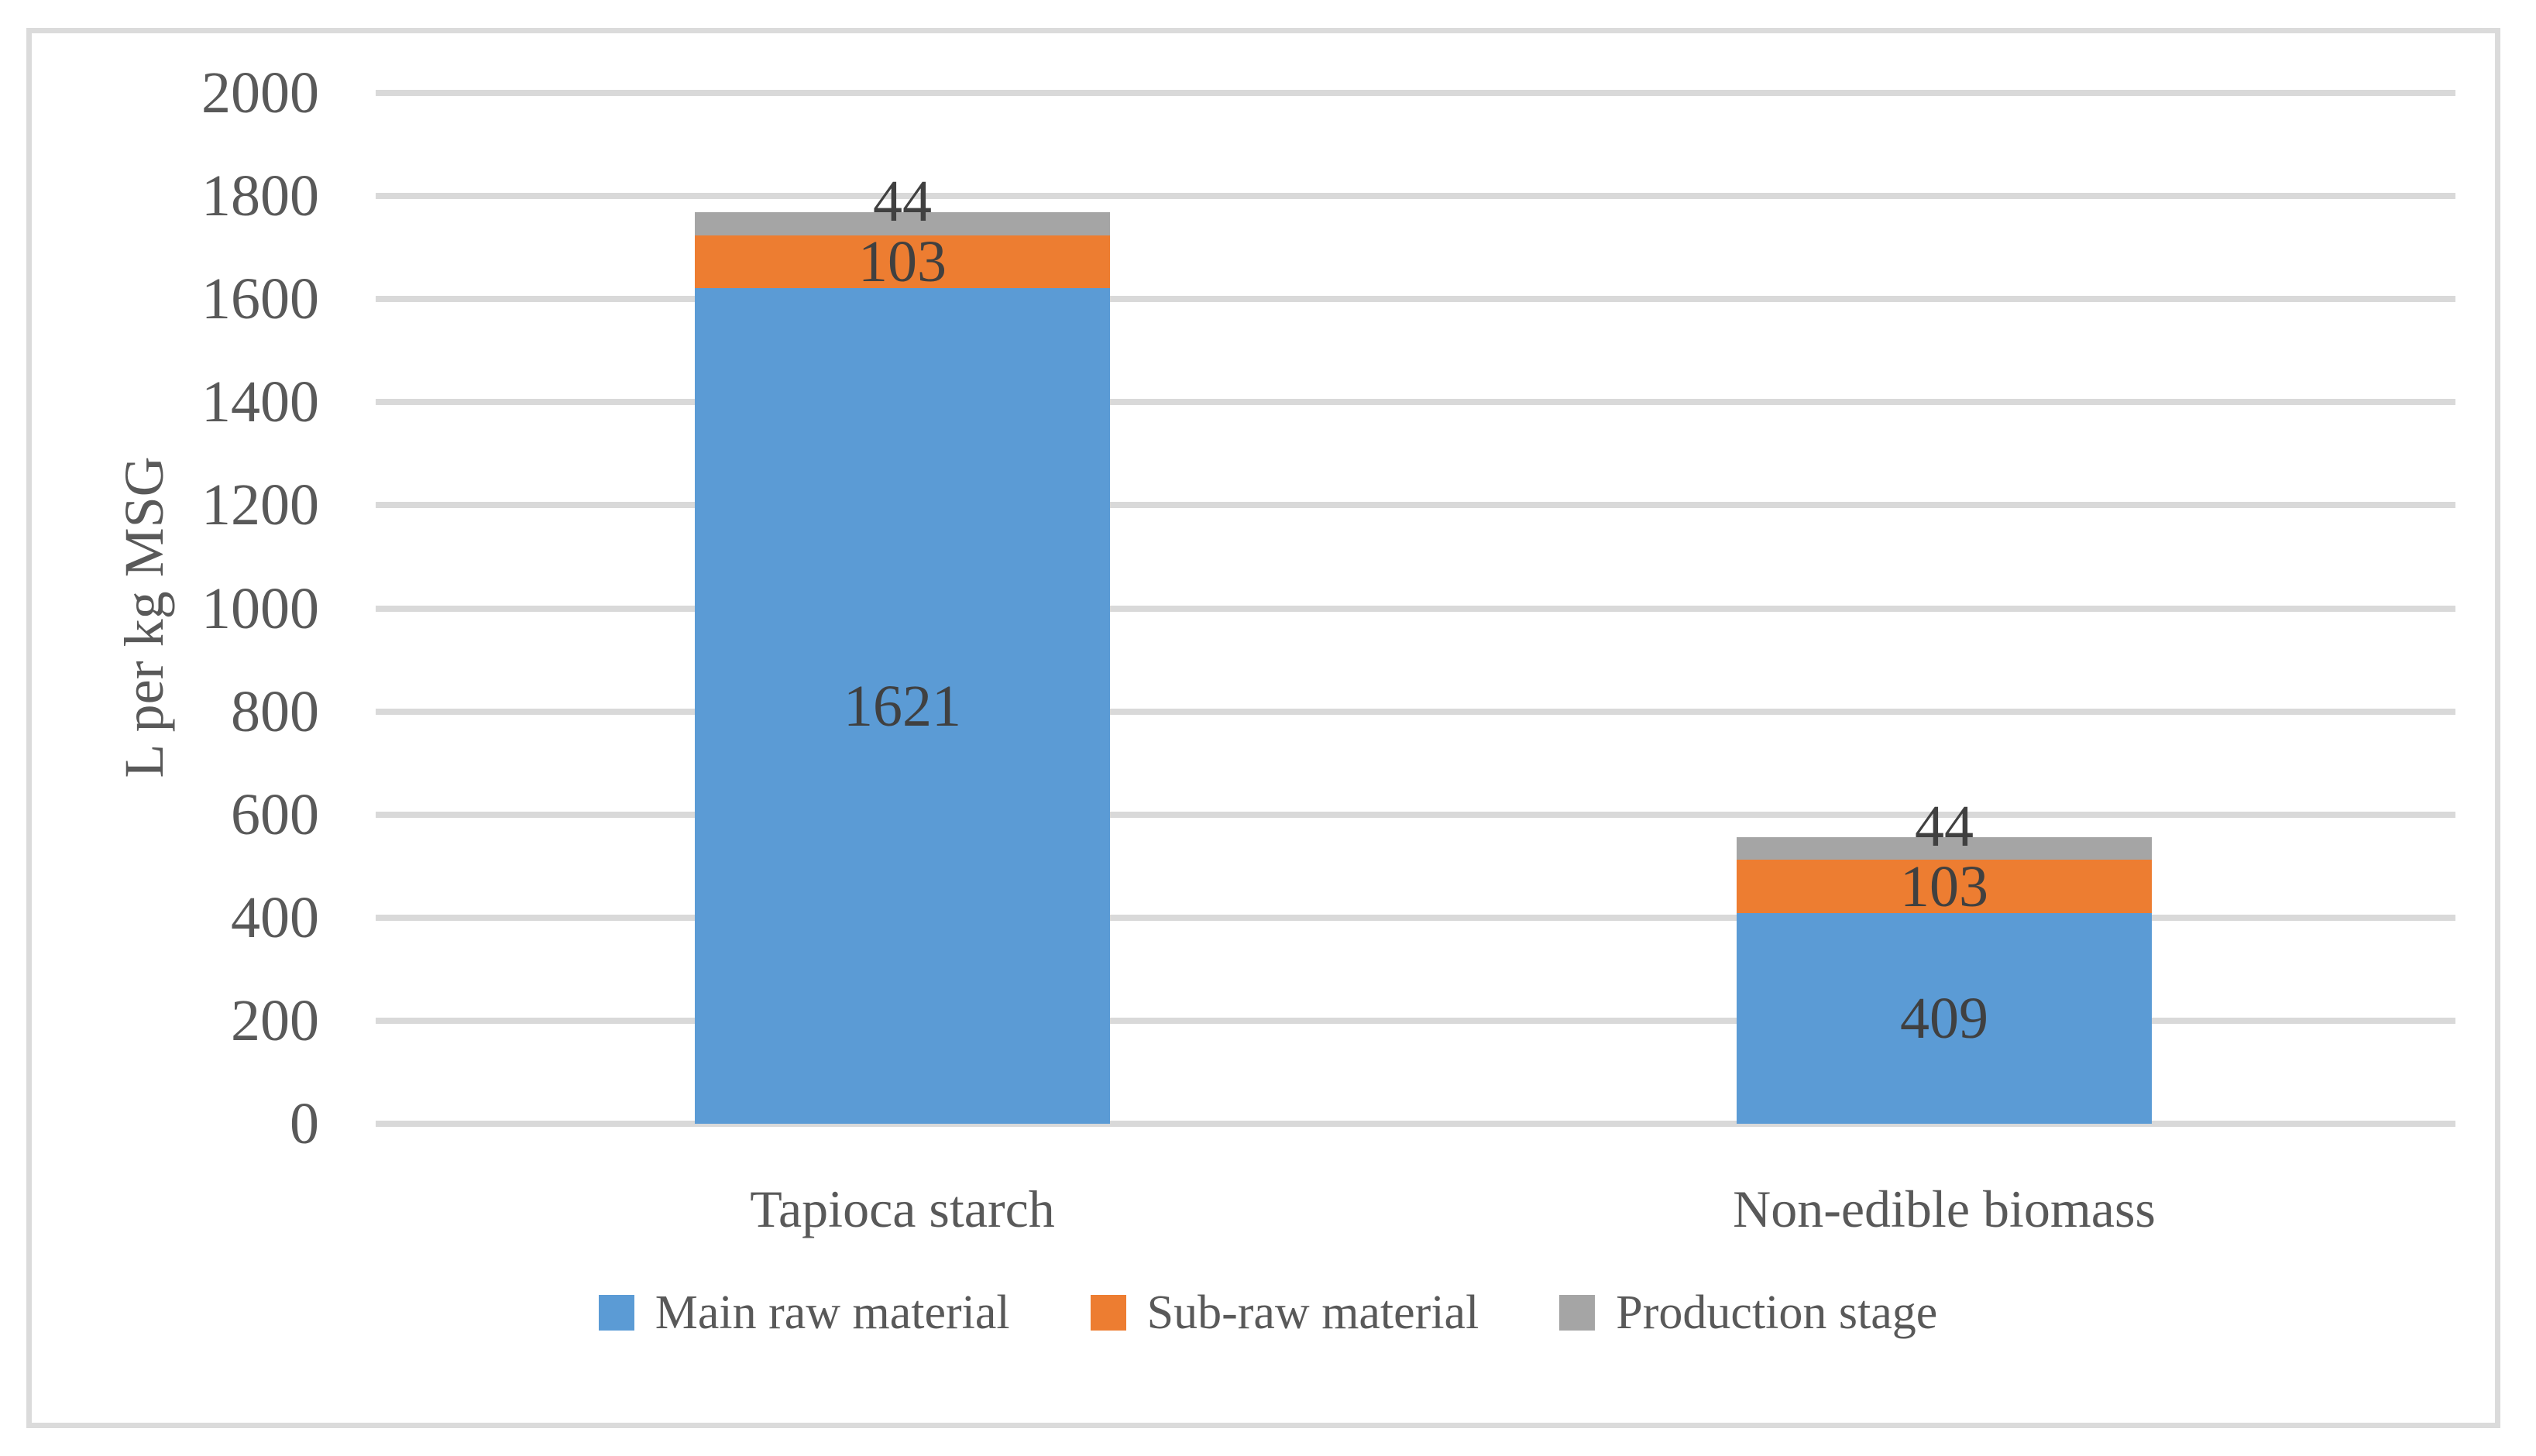 This screenshot has width=2536, height=1456. I want to click on legend-item-sub-raw-material: Sub-raw material, so click(1284, 1312).